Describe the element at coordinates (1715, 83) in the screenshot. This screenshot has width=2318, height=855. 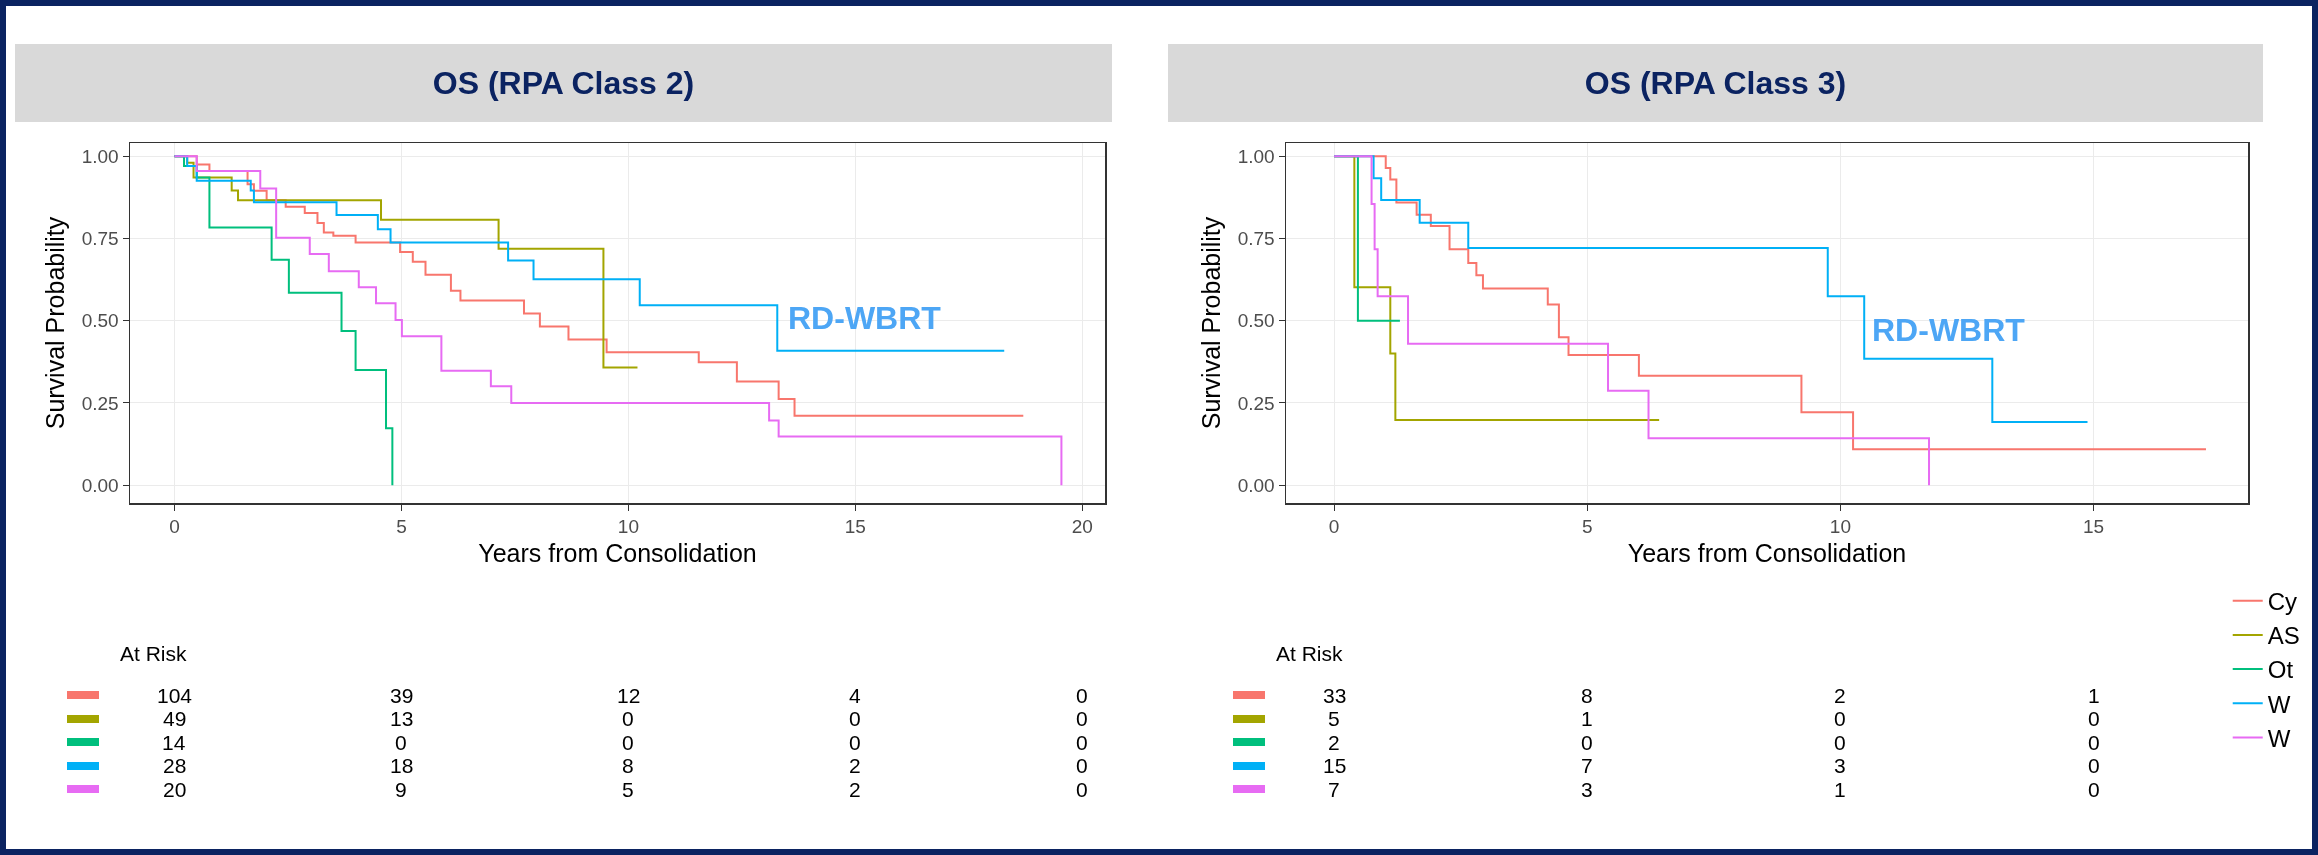
I see `chart-title: OS (RPA Class 3)` at that location.